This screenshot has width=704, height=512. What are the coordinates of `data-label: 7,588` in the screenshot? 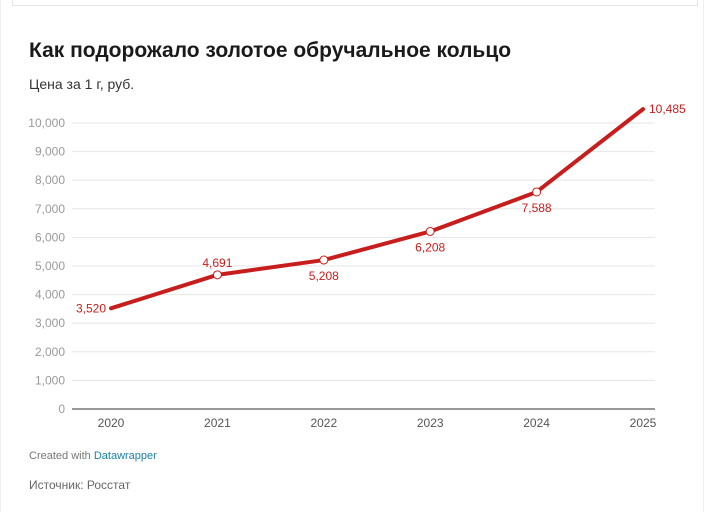 It's located at (537, 208).